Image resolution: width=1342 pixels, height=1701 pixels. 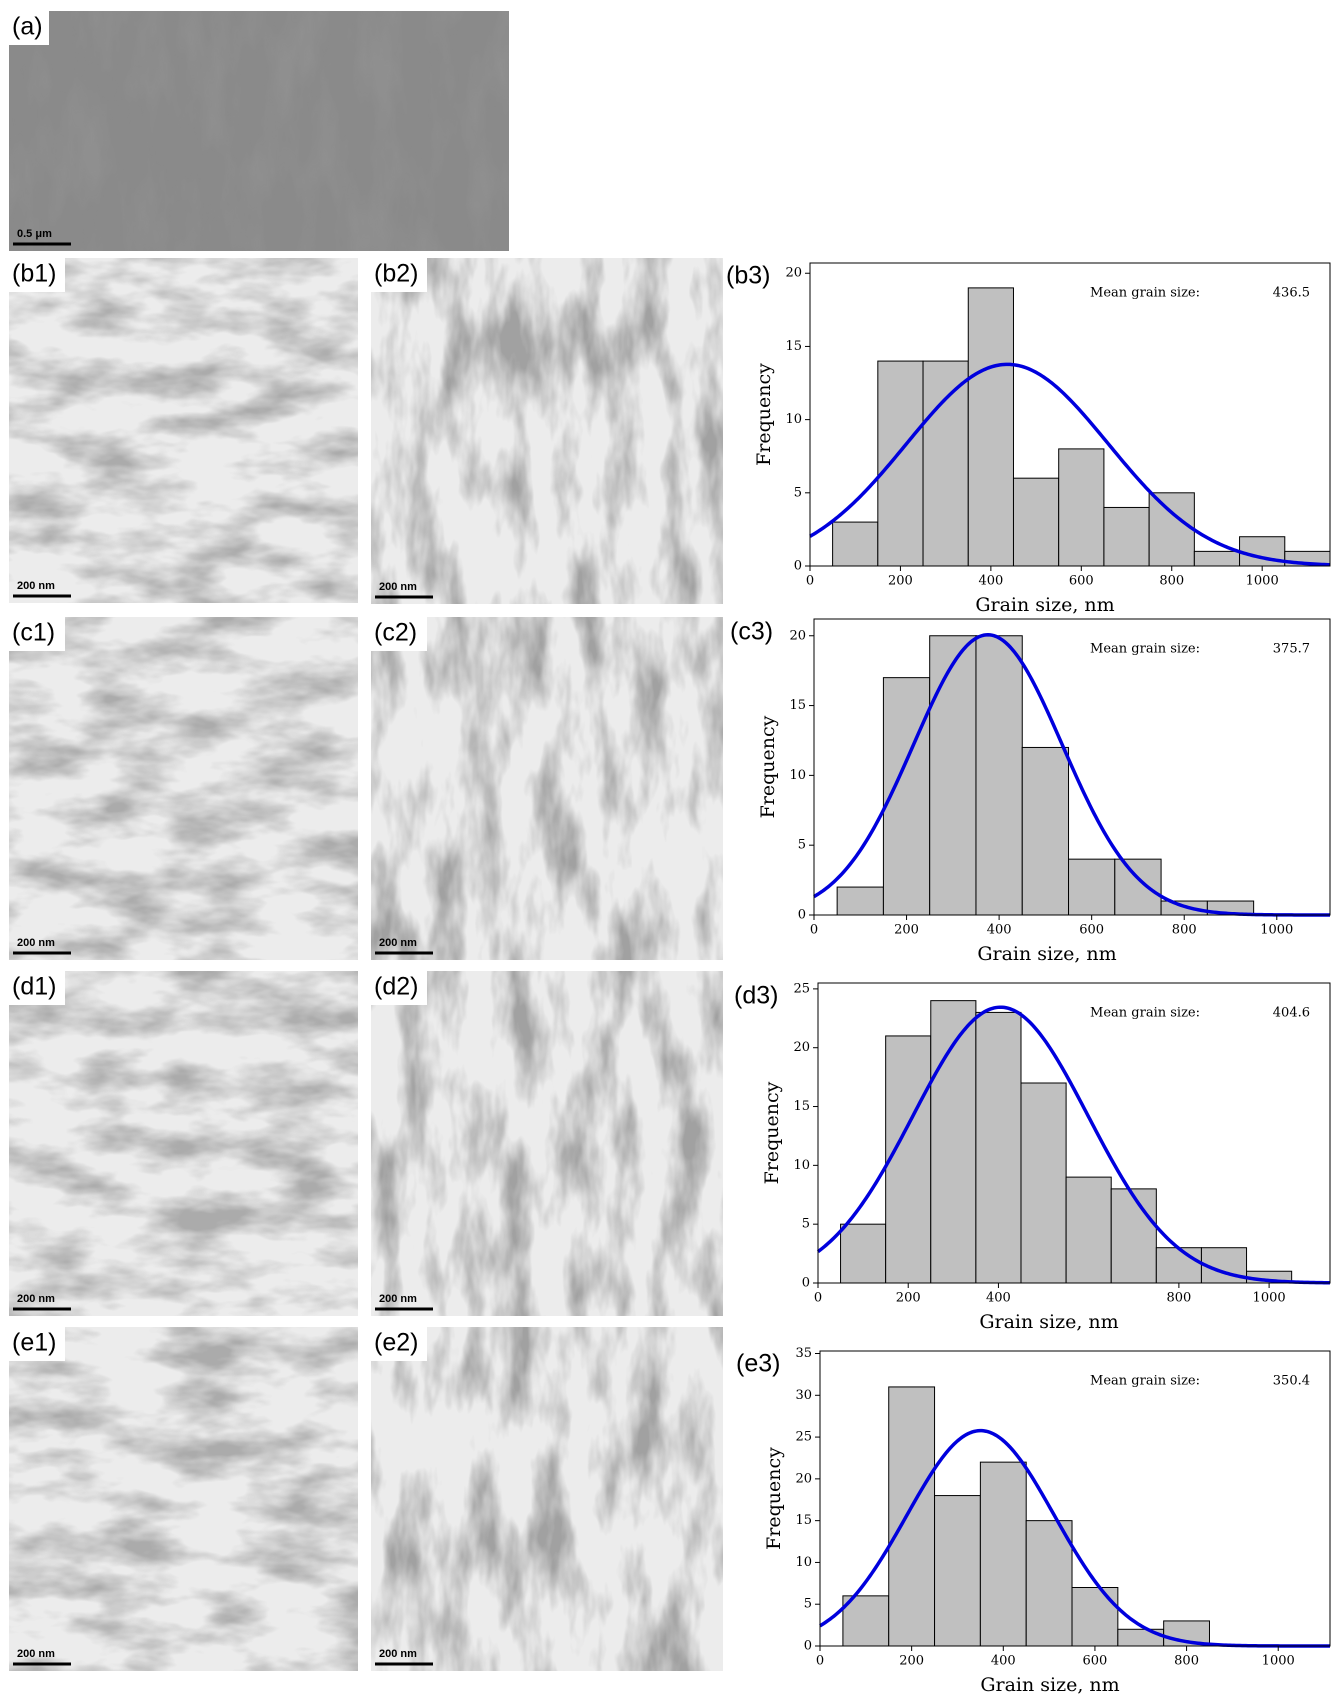 I want to click on panel-label: (d3), so click(x=756, y=996).